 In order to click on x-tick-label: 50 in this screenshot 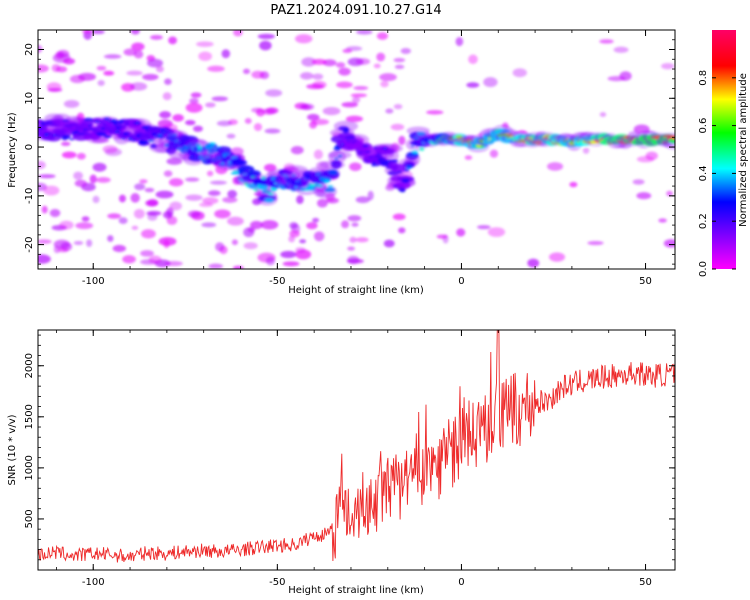, I will do `click(645, 281)`.